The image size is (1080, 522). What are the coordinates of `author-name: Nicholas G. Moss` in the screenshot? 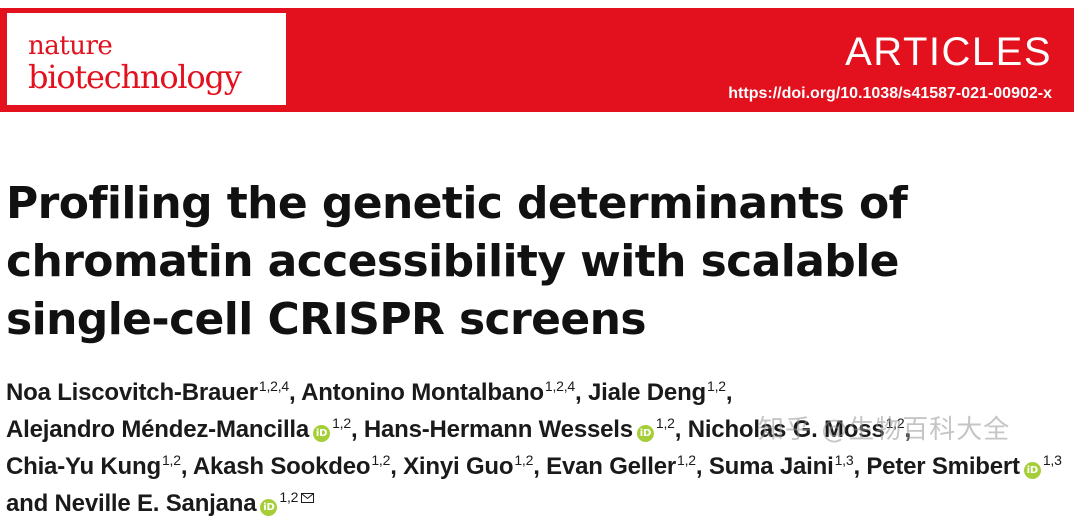 It's located at (786, 429).